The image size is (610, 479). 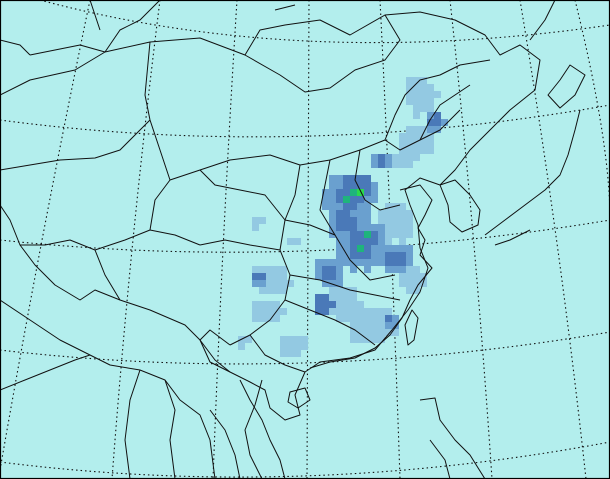 I want to click on philippines-coast, so click(x=452, y=438).